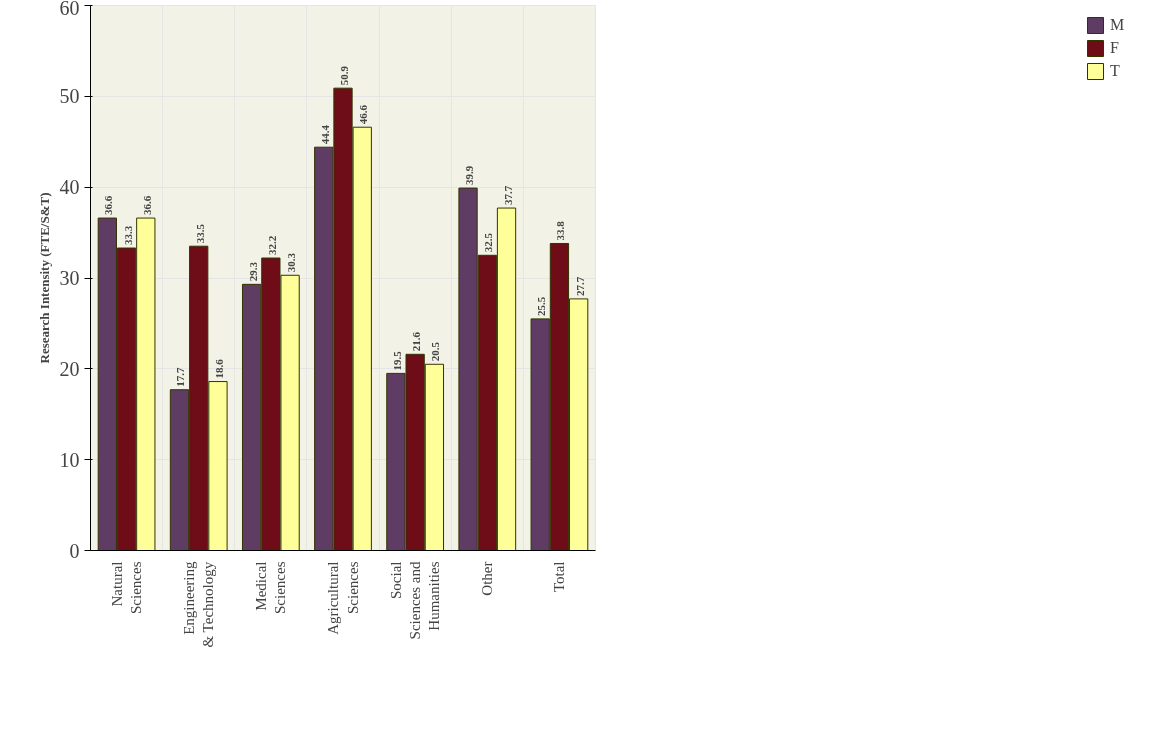  I want to click on x-tick-label: Engineering & Technology, so click(199, 604).